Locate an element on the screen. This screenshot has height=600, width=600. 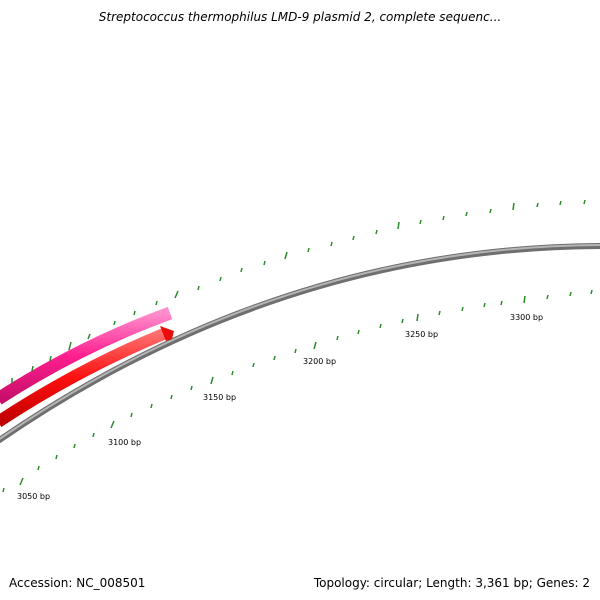
tick-label-3300: 3300 bp is located at coordinates (526, 317).